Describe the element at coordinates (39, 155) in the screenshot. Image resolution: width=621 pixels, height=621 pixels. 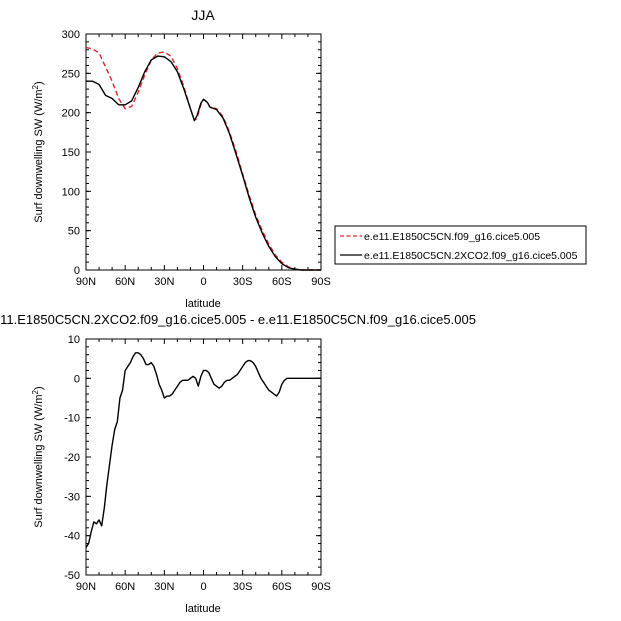
I see `top-y-axis-label-main: Surf downwelling SW (W/m` at that location.